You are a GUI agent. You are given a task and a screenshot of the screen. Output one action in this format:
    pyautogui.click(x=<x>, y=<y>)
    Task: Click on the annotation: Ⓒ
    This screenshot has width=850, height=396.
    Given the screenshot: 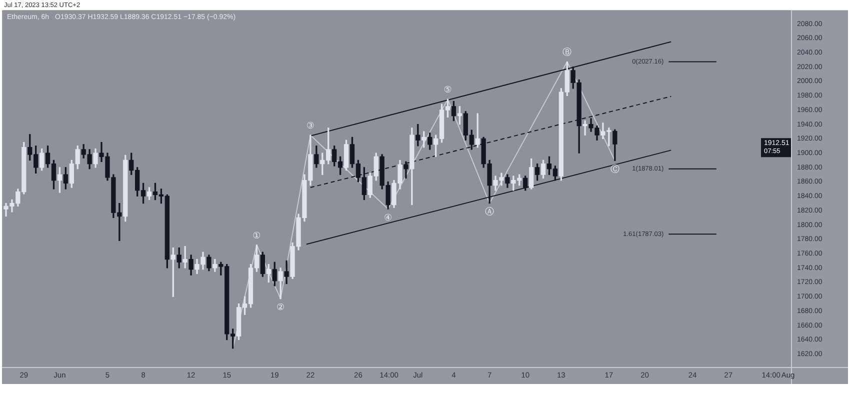 What is the action you would take?
    pyautogui.click(x=615, y=170)
    